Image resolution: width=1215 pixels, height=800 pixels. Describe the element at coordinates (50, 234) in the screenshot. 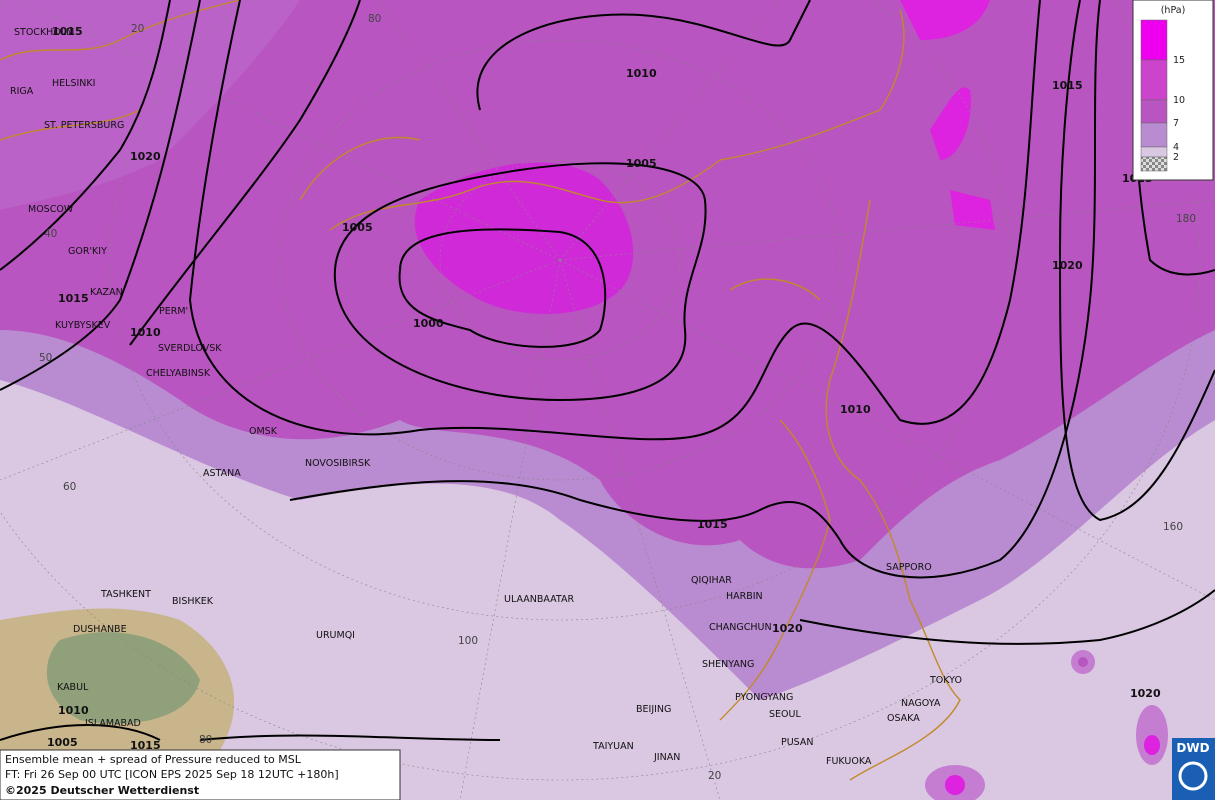

I see `graticule-label: 40` at that location.